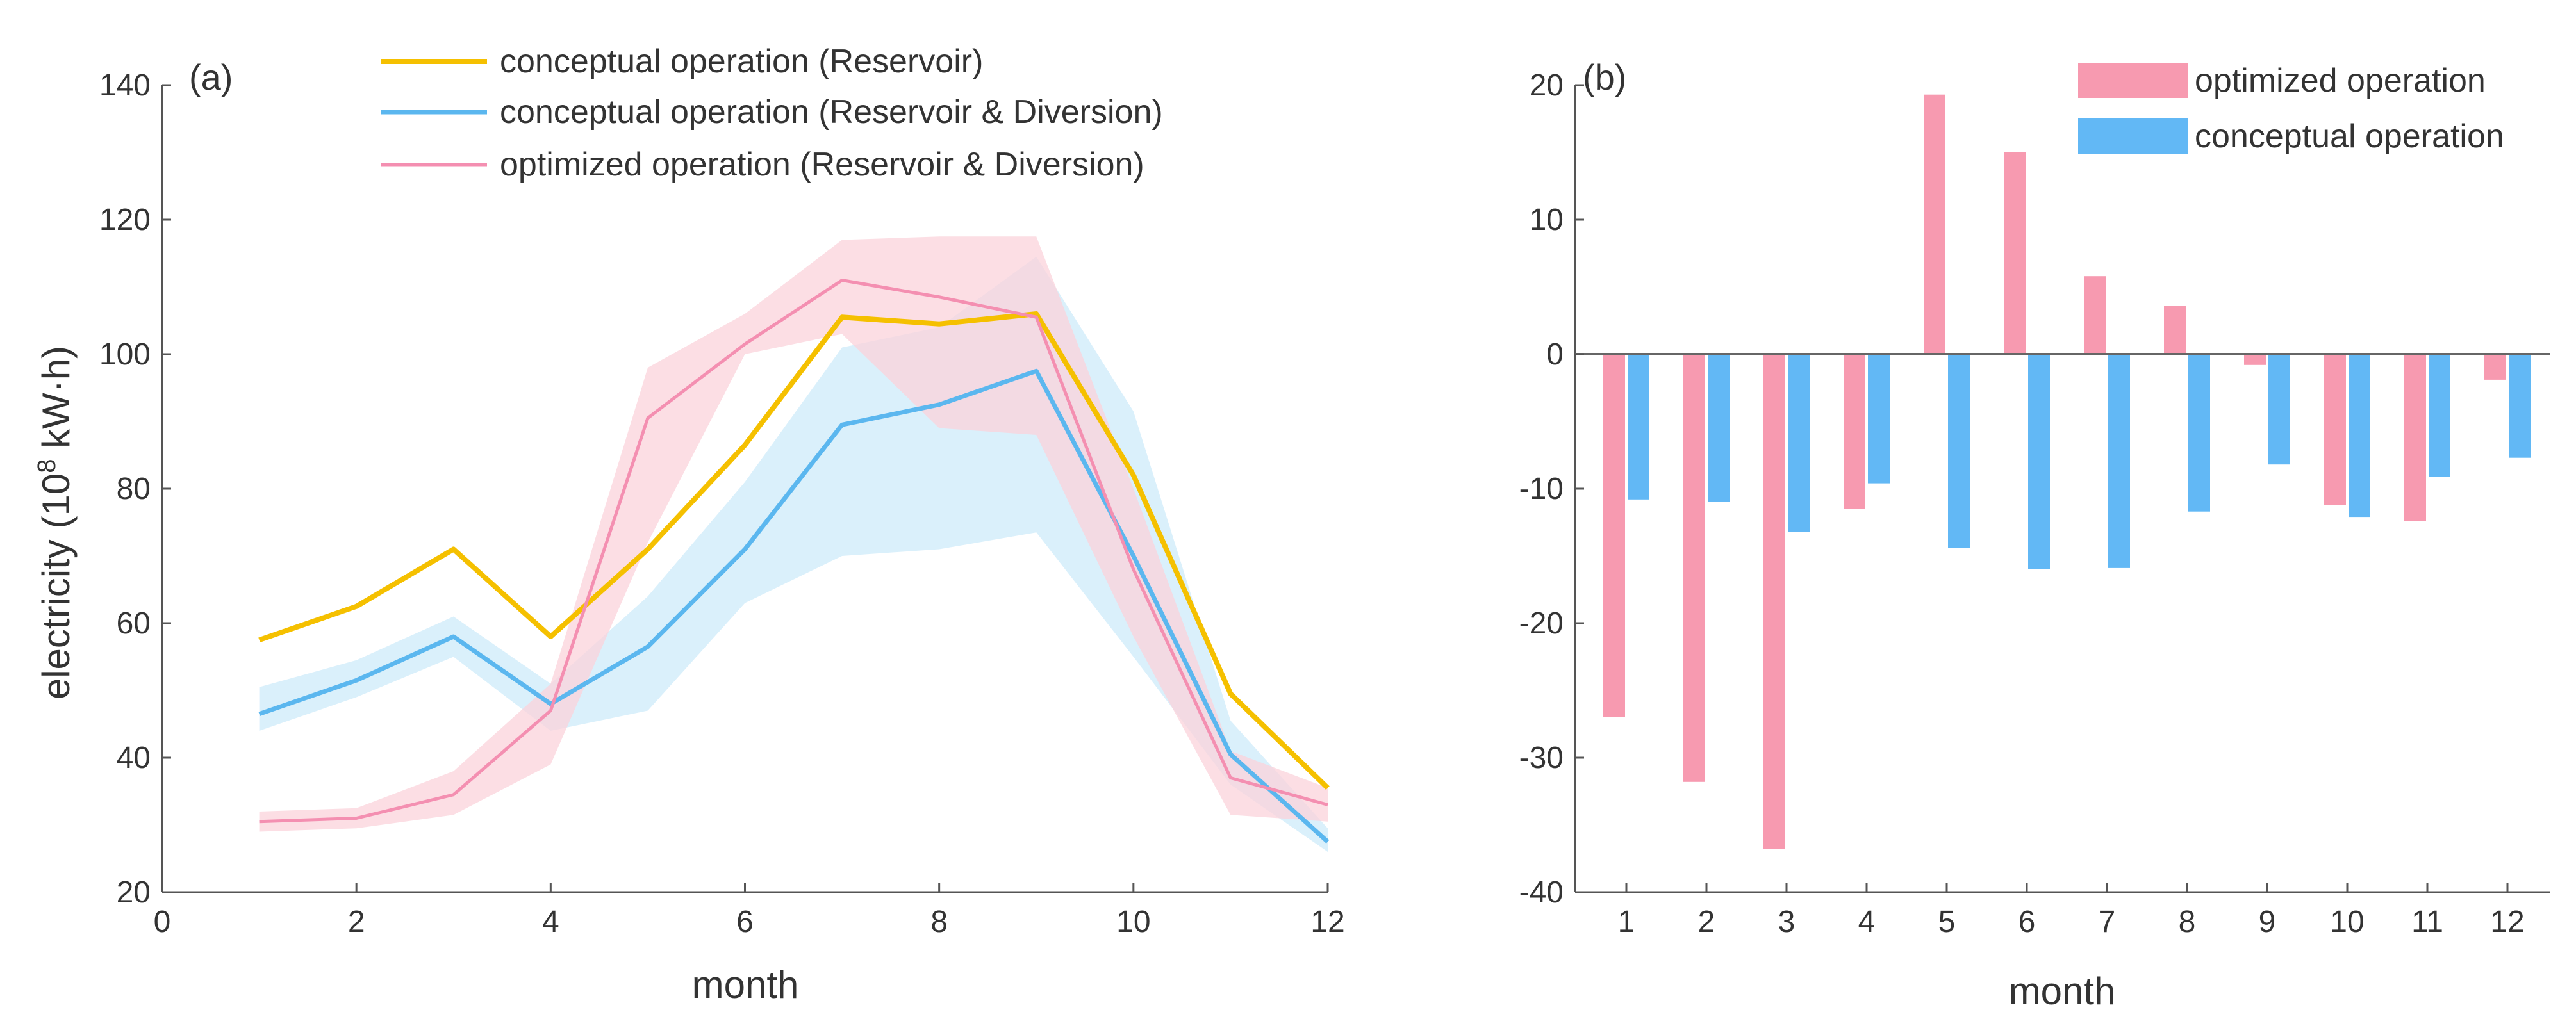 This screenshot has width=2576, height=1028. What do you see at coordinates (2291, 108) in the screenshot?
I see `panel-b-legend: optimized operation conceptual operation` at bounding box center [2291, 108].